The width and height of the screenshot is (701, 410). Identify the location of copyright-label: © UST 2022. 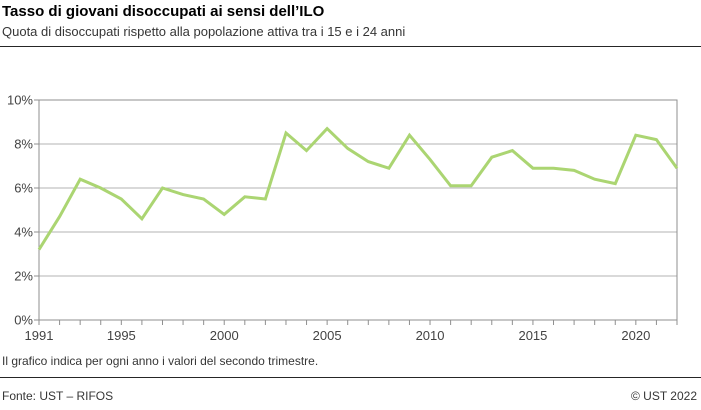
(664, 396).